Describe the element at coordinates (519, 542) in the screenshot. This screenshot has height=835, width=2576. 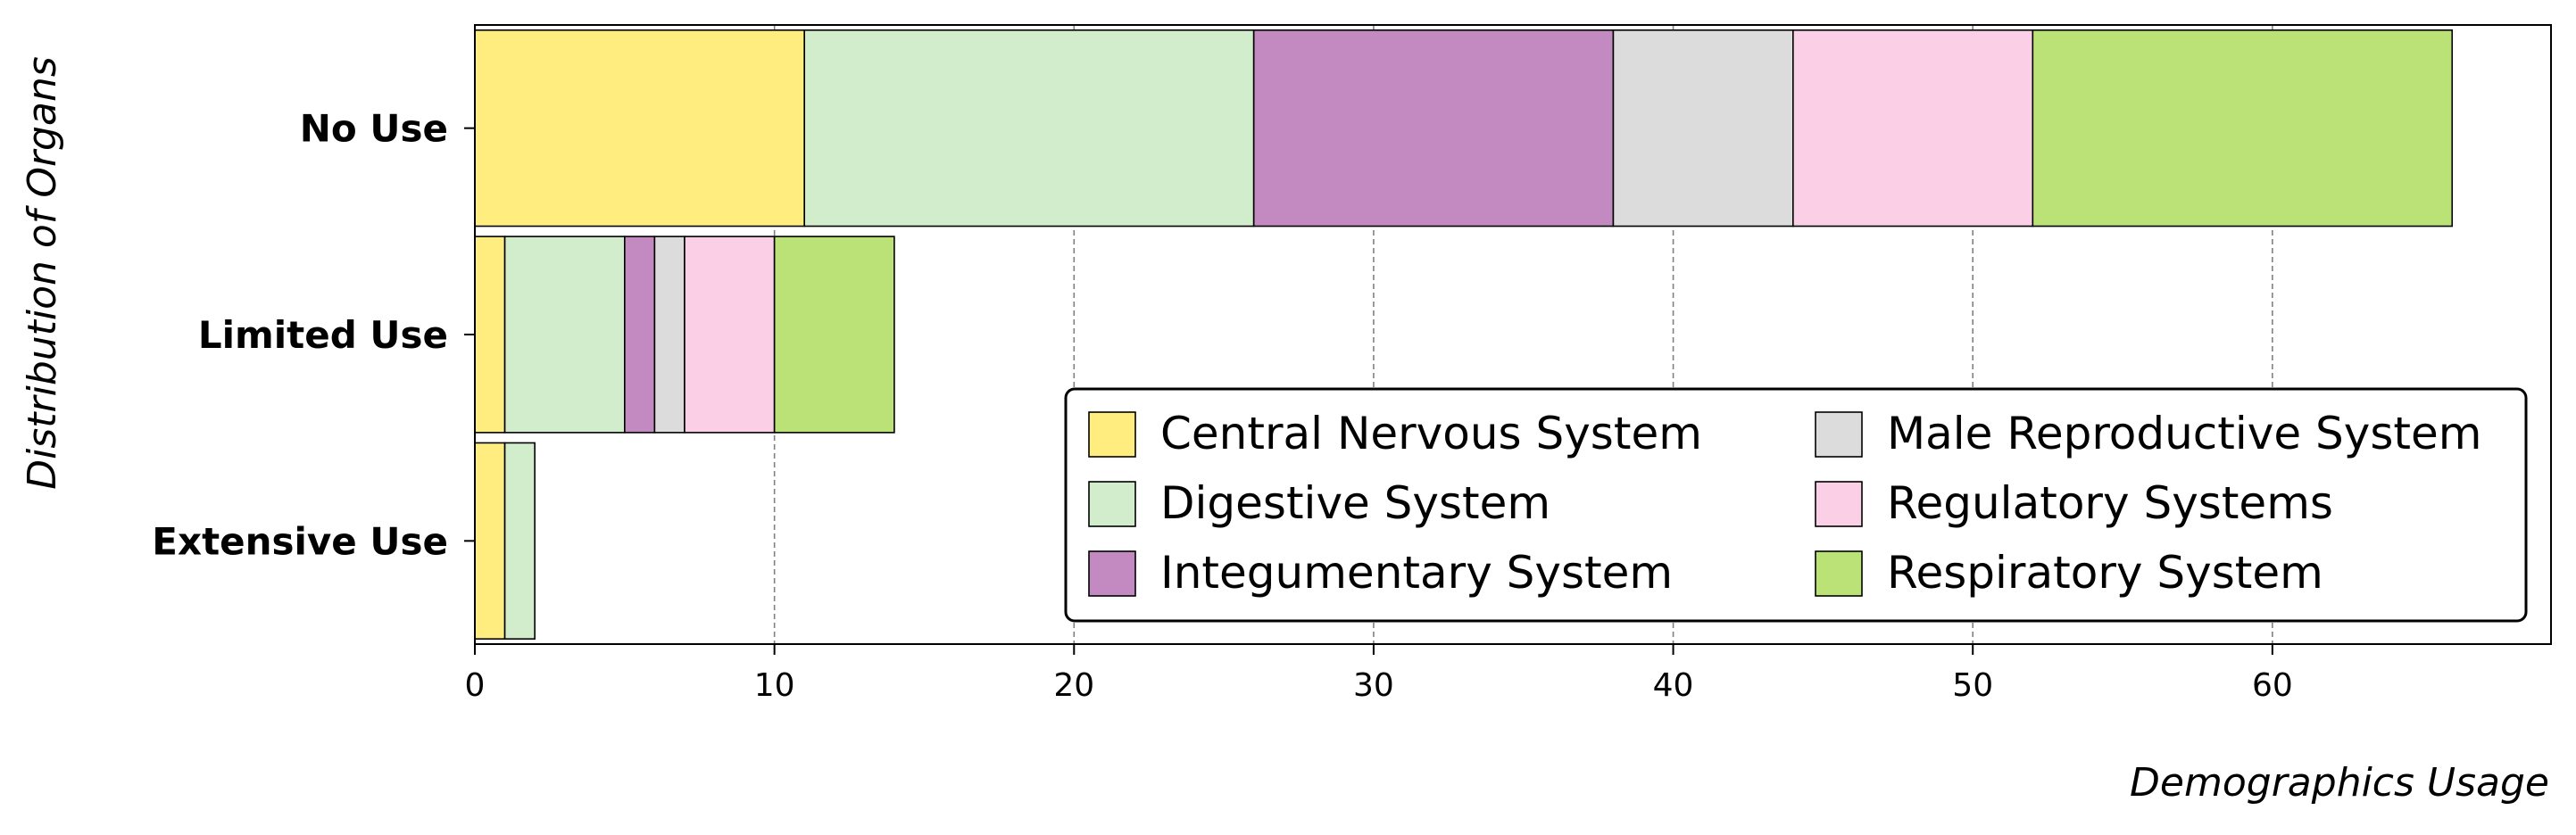
I see `bar-extensive-use-digestive-system` at that location.